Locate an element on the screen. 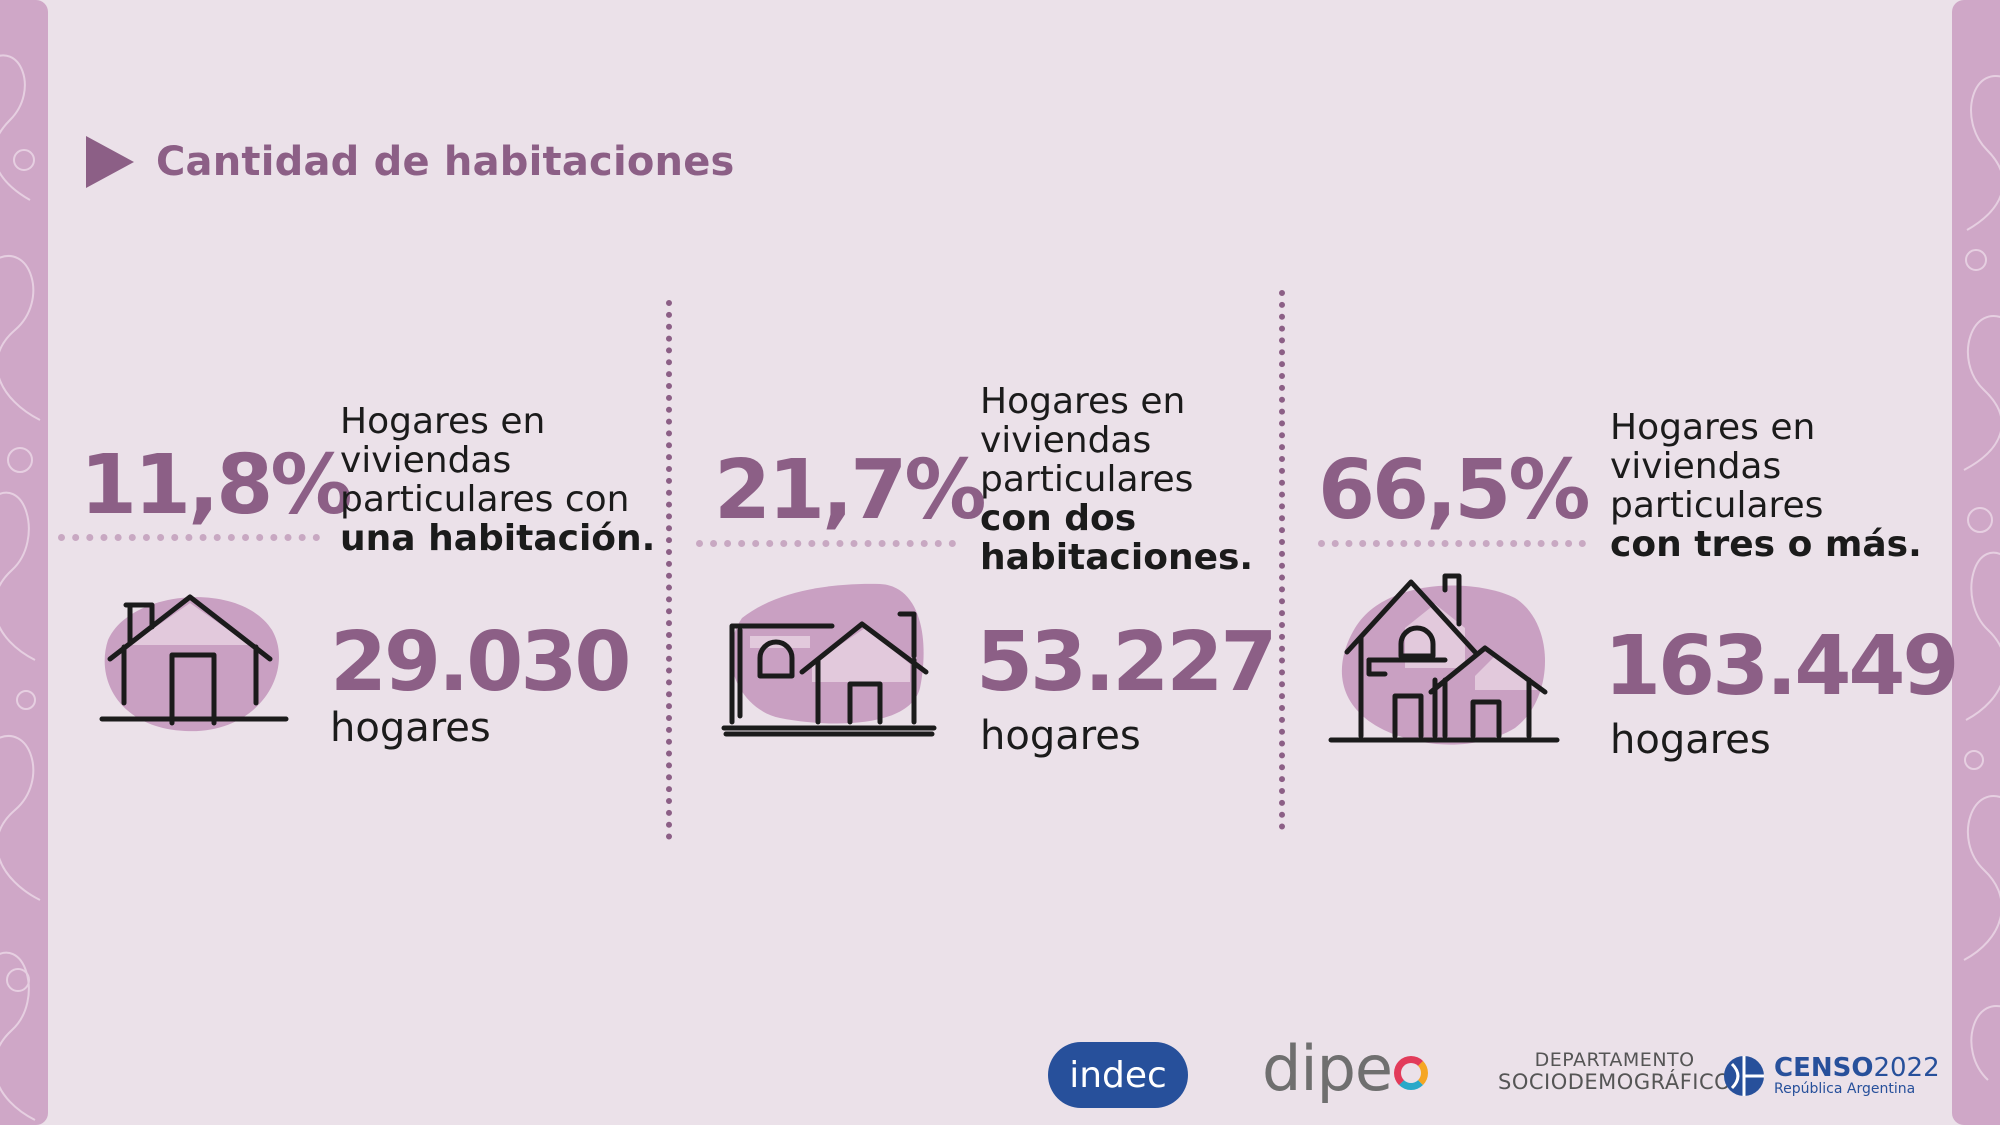  desc-bold: con dos is located at coordinates (1058, 518).